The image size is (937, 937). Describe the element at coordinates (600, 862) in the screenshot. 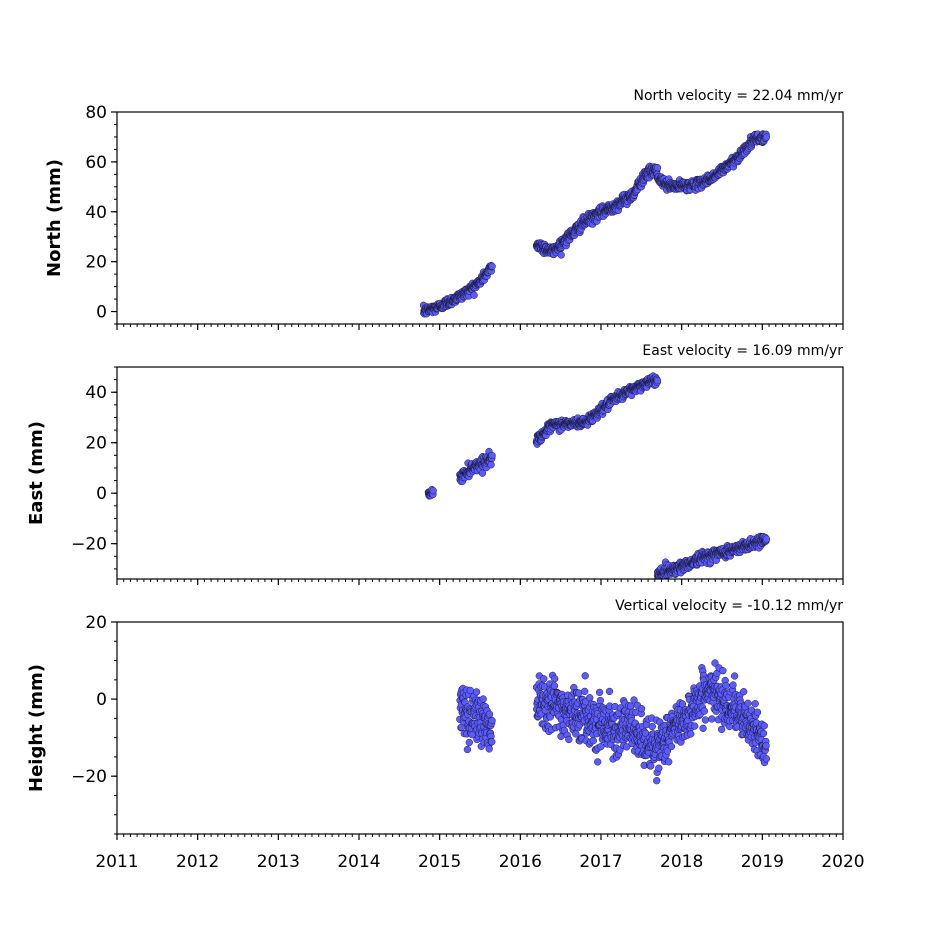

I see `x-tick-label: 2017` at that location.